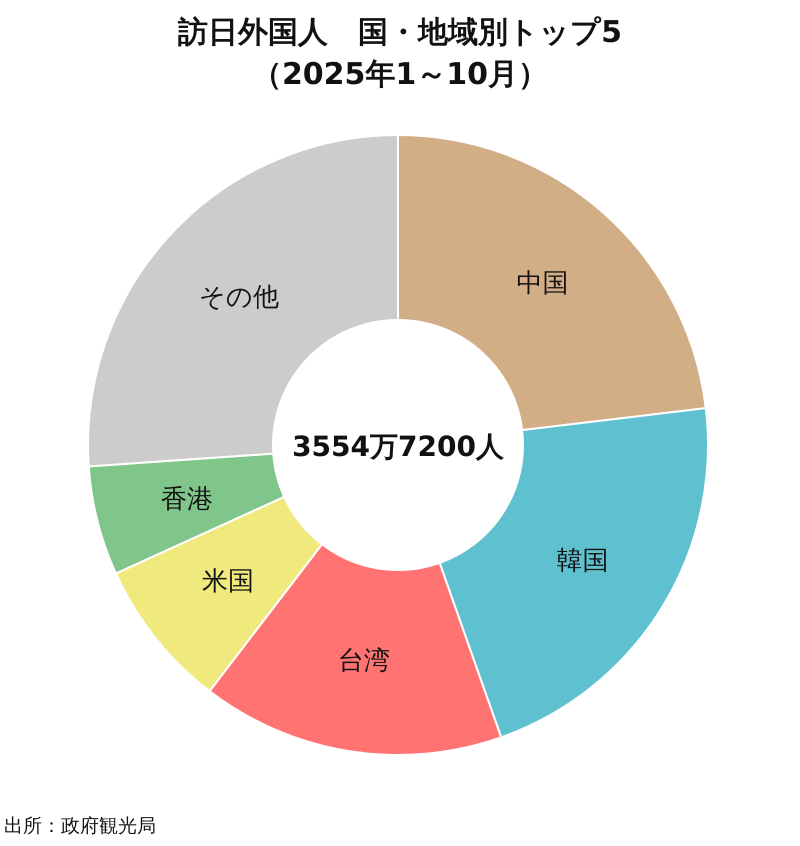 Image resolution: width=800 pixels, height=846 pixels. Describe the element at coordinates (238, 297) in the screenshot. I see `slice-label: その他` at that location.